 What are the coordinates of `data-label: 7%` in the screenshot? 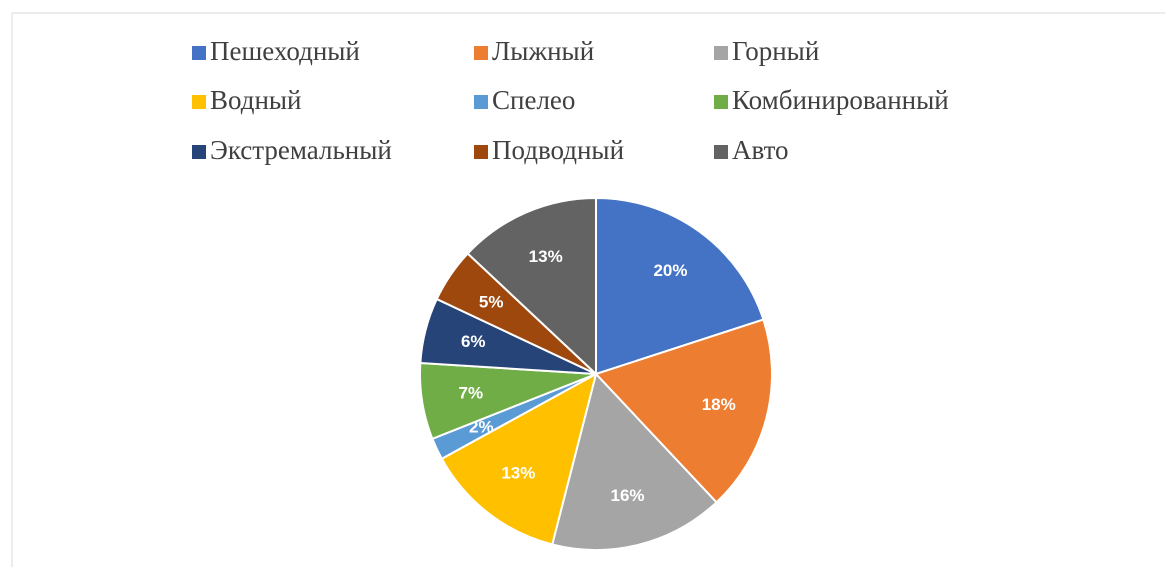 It's located at (471, 392).